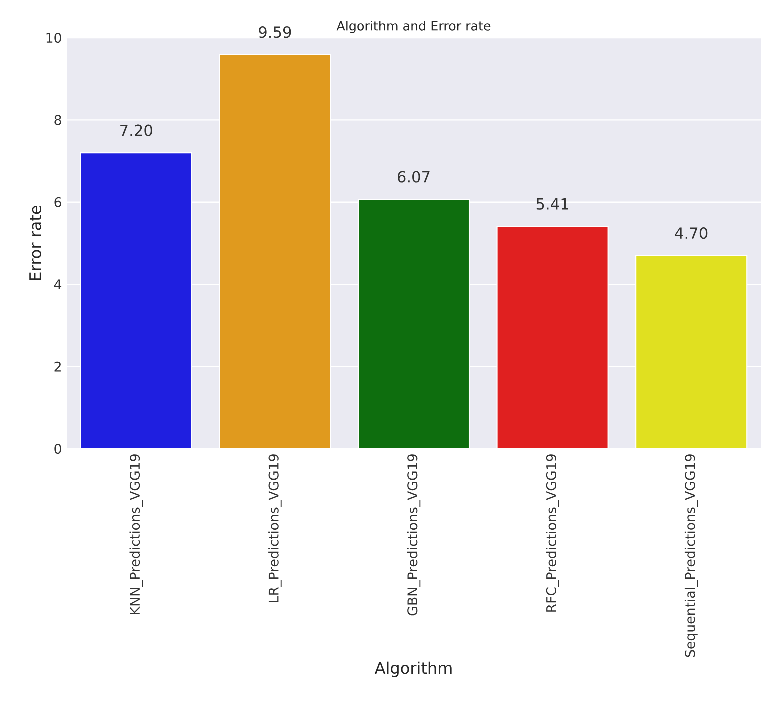 The image size is (761, 722). What do you see at coordinates (275, 32) in the screenshot?
I see `data-label: 9.59` at bounding box center [275, 32].